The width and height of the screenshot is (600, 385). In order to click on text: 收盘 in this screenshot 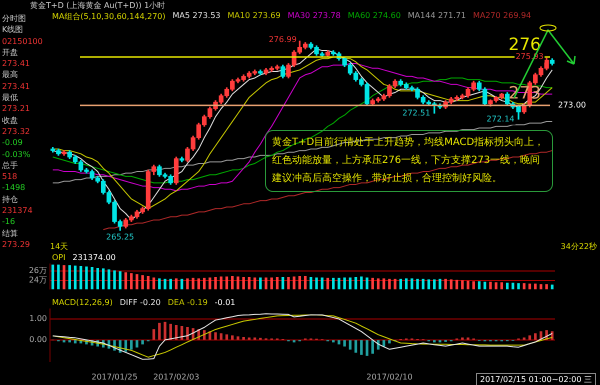, I will do `click(10, 120)`.